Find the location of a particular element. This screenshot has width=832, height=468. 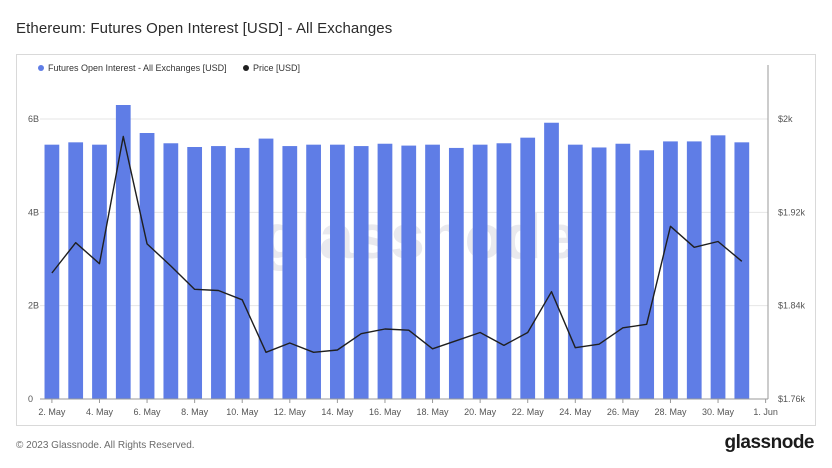

y-left-tick-label: 2B is located at coordinates (33, 306).